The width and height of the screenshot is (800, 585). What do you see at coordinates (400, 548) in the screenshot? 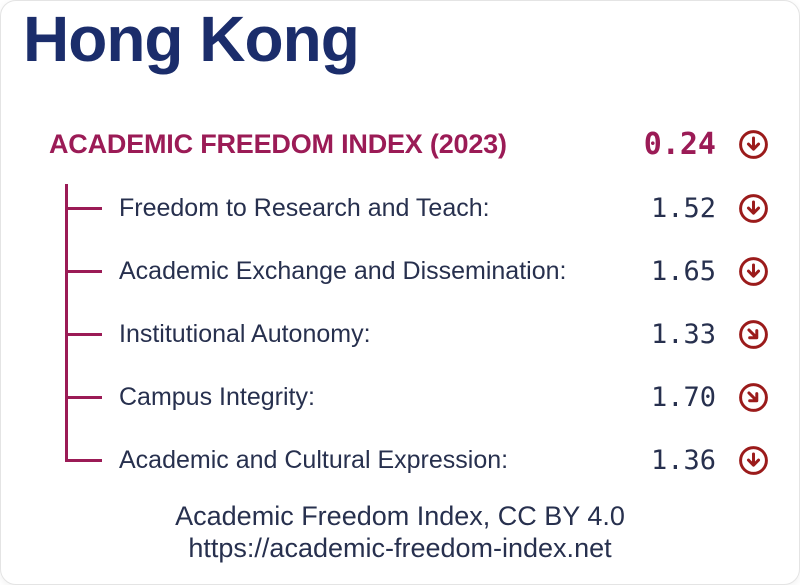
I see `source-url-link: https://academic-freedom-index.net` at bounding box center [400, 548].